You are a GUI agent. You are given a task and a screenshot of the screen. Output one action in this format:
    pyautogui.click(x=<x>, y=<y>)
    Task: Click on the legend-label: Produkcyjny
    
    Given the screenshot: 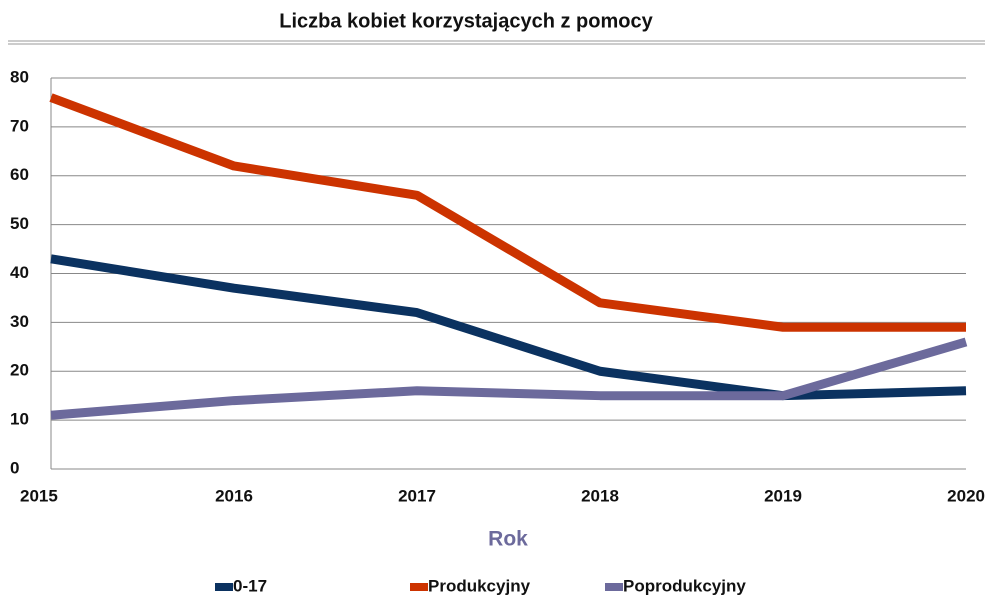 What is the action you would take?
    pyautogui.click(x=479, y=585)
    